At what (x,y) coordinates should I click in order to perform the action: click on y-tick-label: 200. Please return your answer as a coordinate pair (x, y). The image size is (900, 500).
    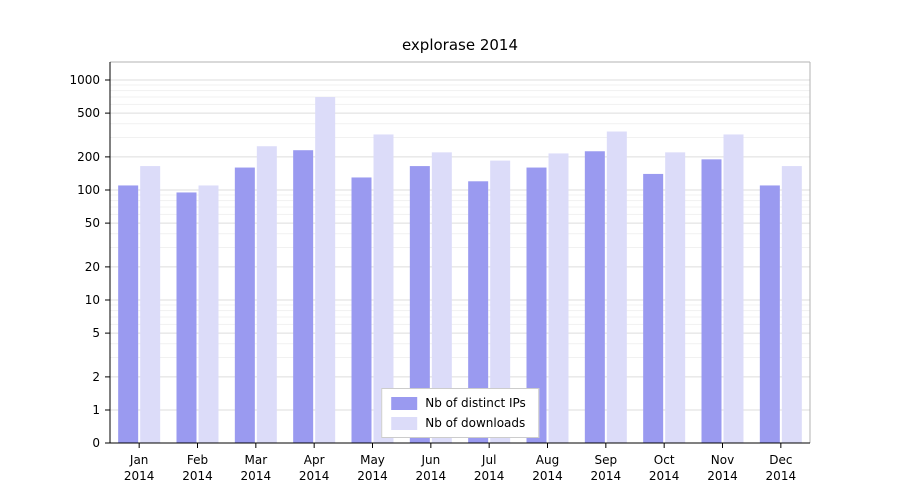
    Looking at the image, I should click on (88, 157).